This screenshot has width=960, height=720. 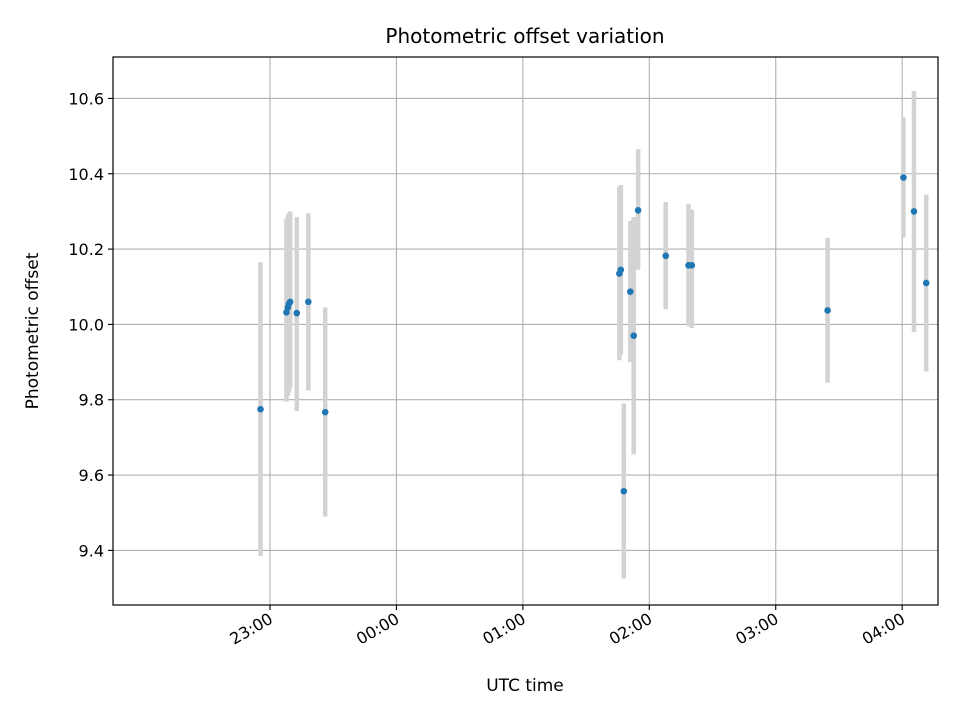 I want to click on chart-title: Photometric offset variation, so click(x=524, y=36).